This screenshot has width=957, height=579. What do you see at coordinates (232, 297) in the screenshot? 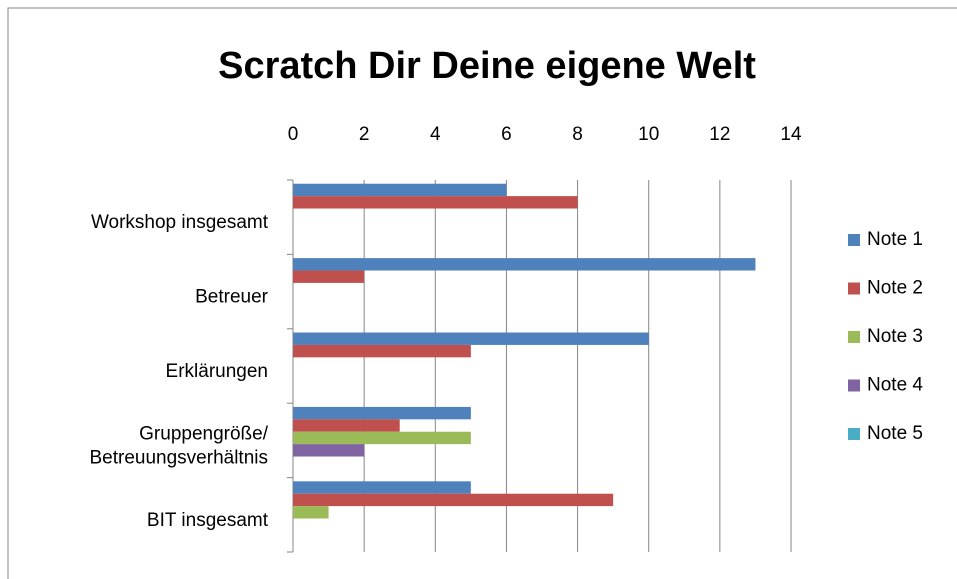
I see `y-tick-label: Betreuer` at bounding box center [232, 297].